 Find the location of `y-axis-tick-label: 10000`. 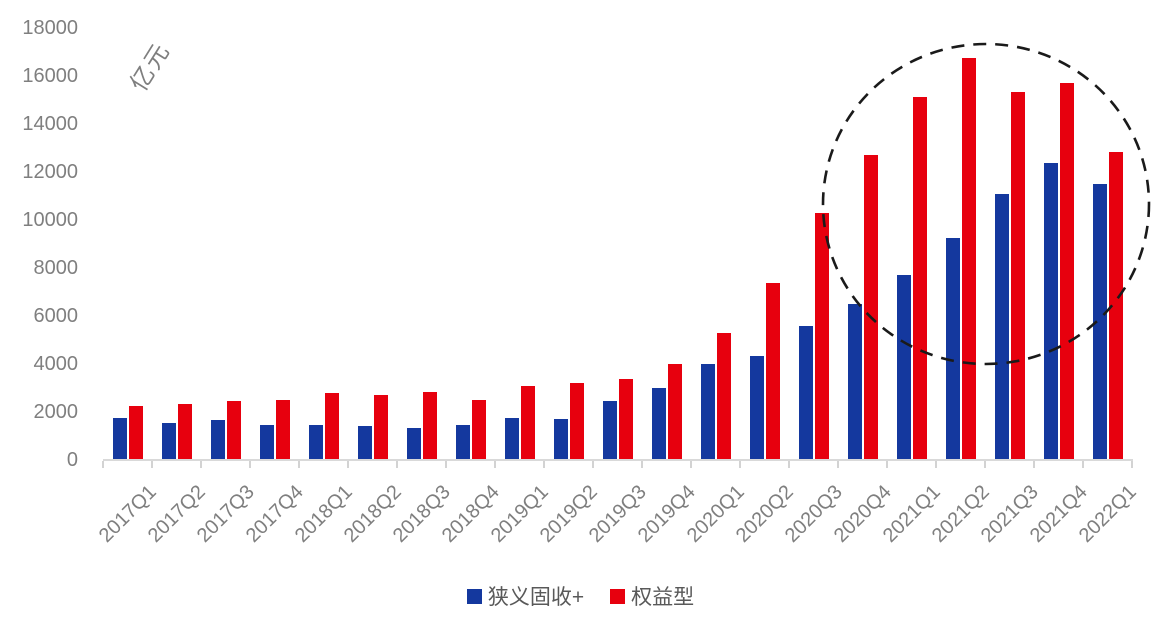

y-axis-tick-label: 10000 is located at coordinates (50, 220).